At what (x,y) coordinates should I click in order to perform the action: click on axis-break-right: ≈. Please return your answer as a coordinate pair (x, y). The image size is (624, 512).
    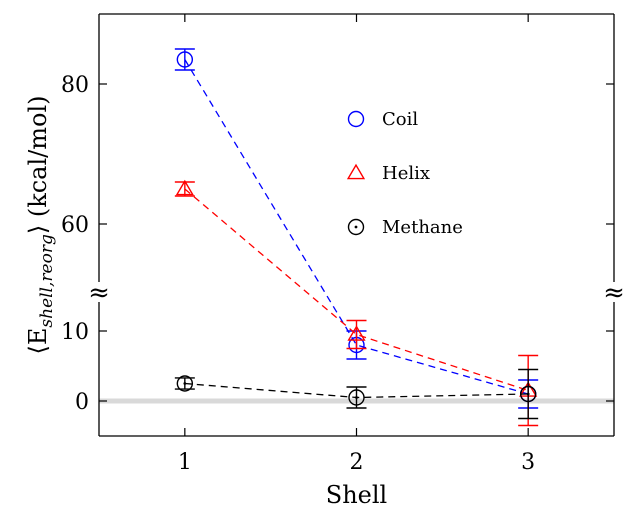
    Looking at the image, I should click on (613, 293).